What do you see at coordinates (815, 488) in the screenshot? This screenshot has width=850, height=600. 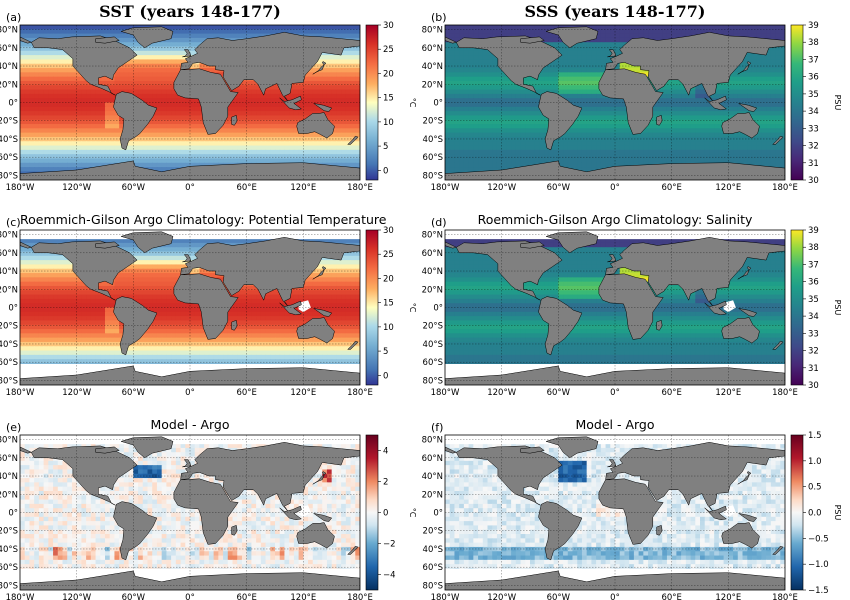 I see `colorbar-tick-label: 0.5` at bounding box center [815, 488].